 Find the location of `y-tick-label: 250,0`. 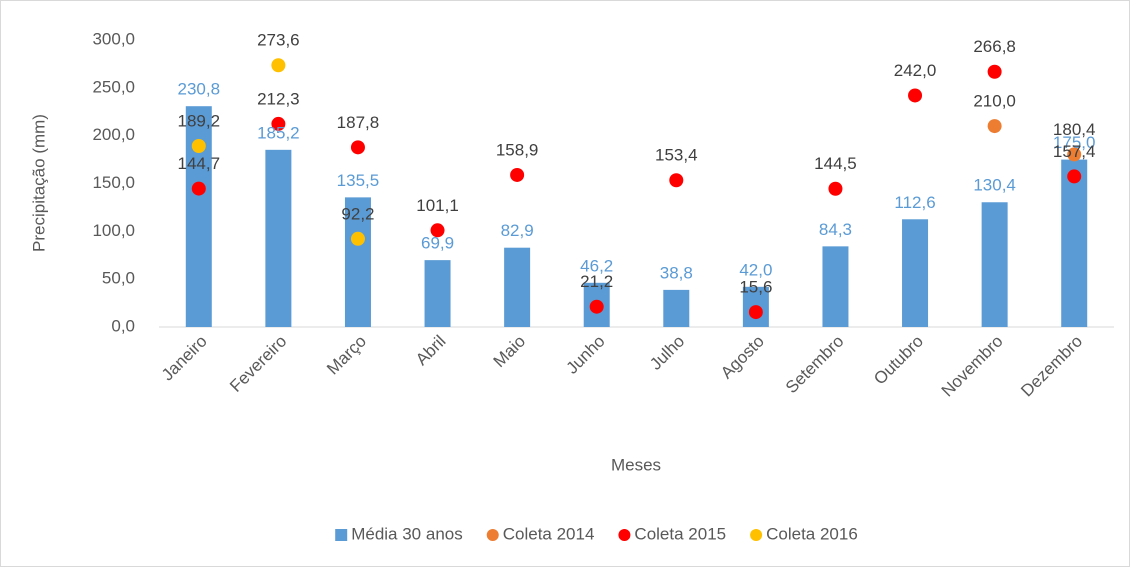

y-tick-label: 250,0 is located at coordinates (113, 86).